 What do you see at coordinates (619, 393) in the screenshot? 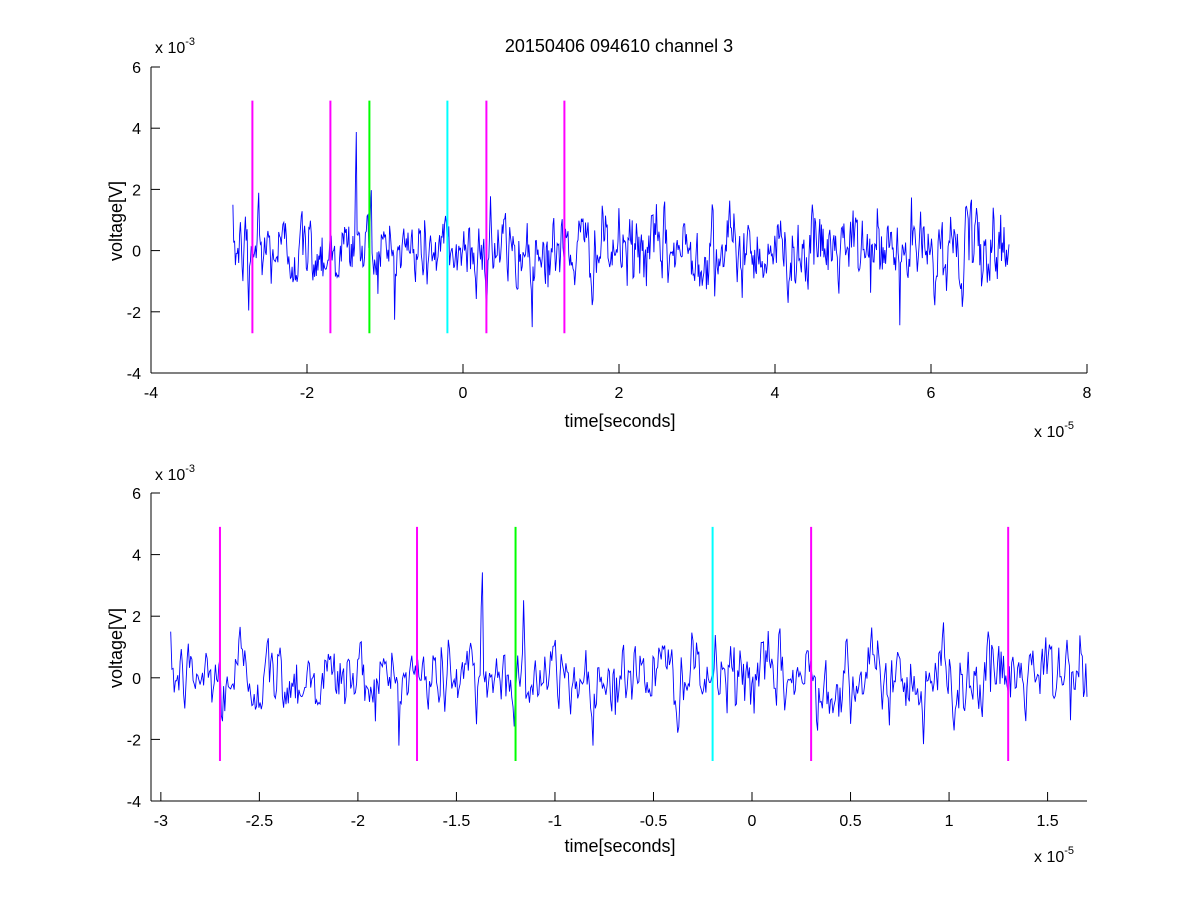
I see `x-tick-label: 2` at bounding box center [619, 393].